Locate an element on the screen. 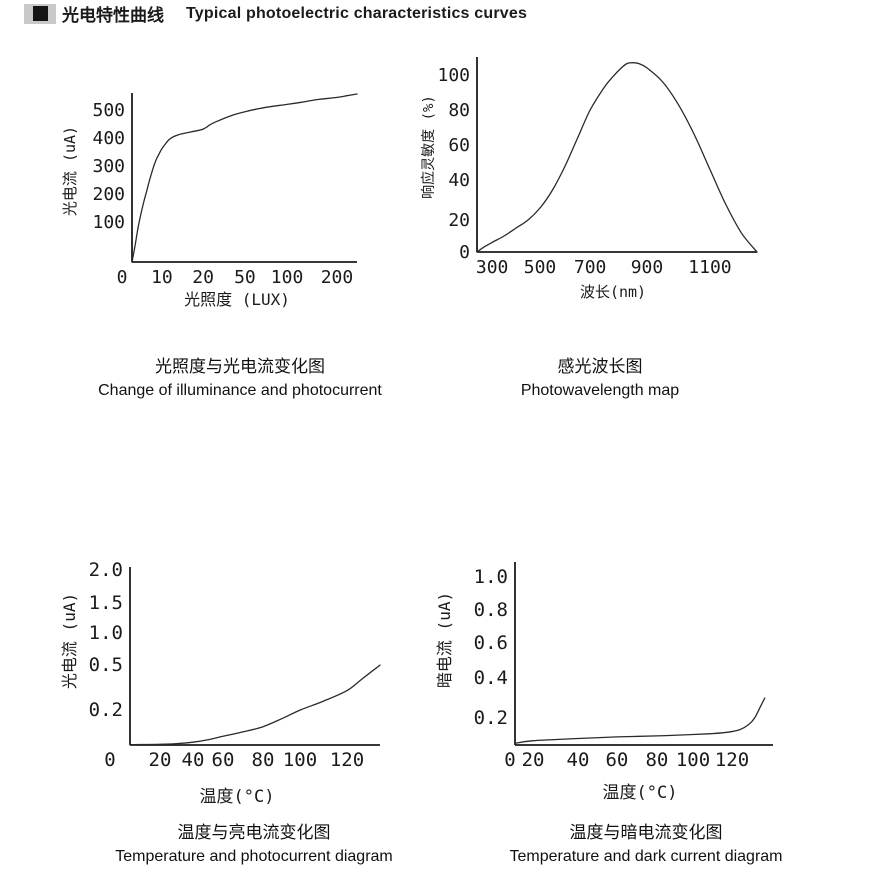  x-tick-label: 500 is located at coordinates (540, 267).